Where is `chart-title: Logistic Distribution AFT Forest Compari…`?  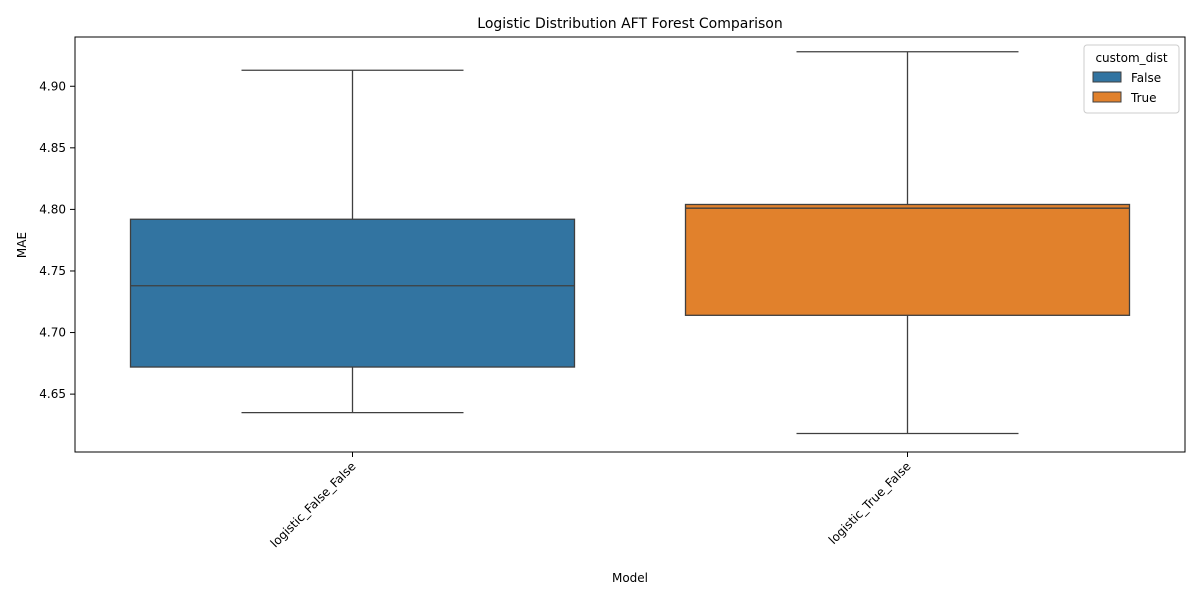
chart-title: Logistic Distribution AFT Forest Compari… is located at coordinates (629, 24).